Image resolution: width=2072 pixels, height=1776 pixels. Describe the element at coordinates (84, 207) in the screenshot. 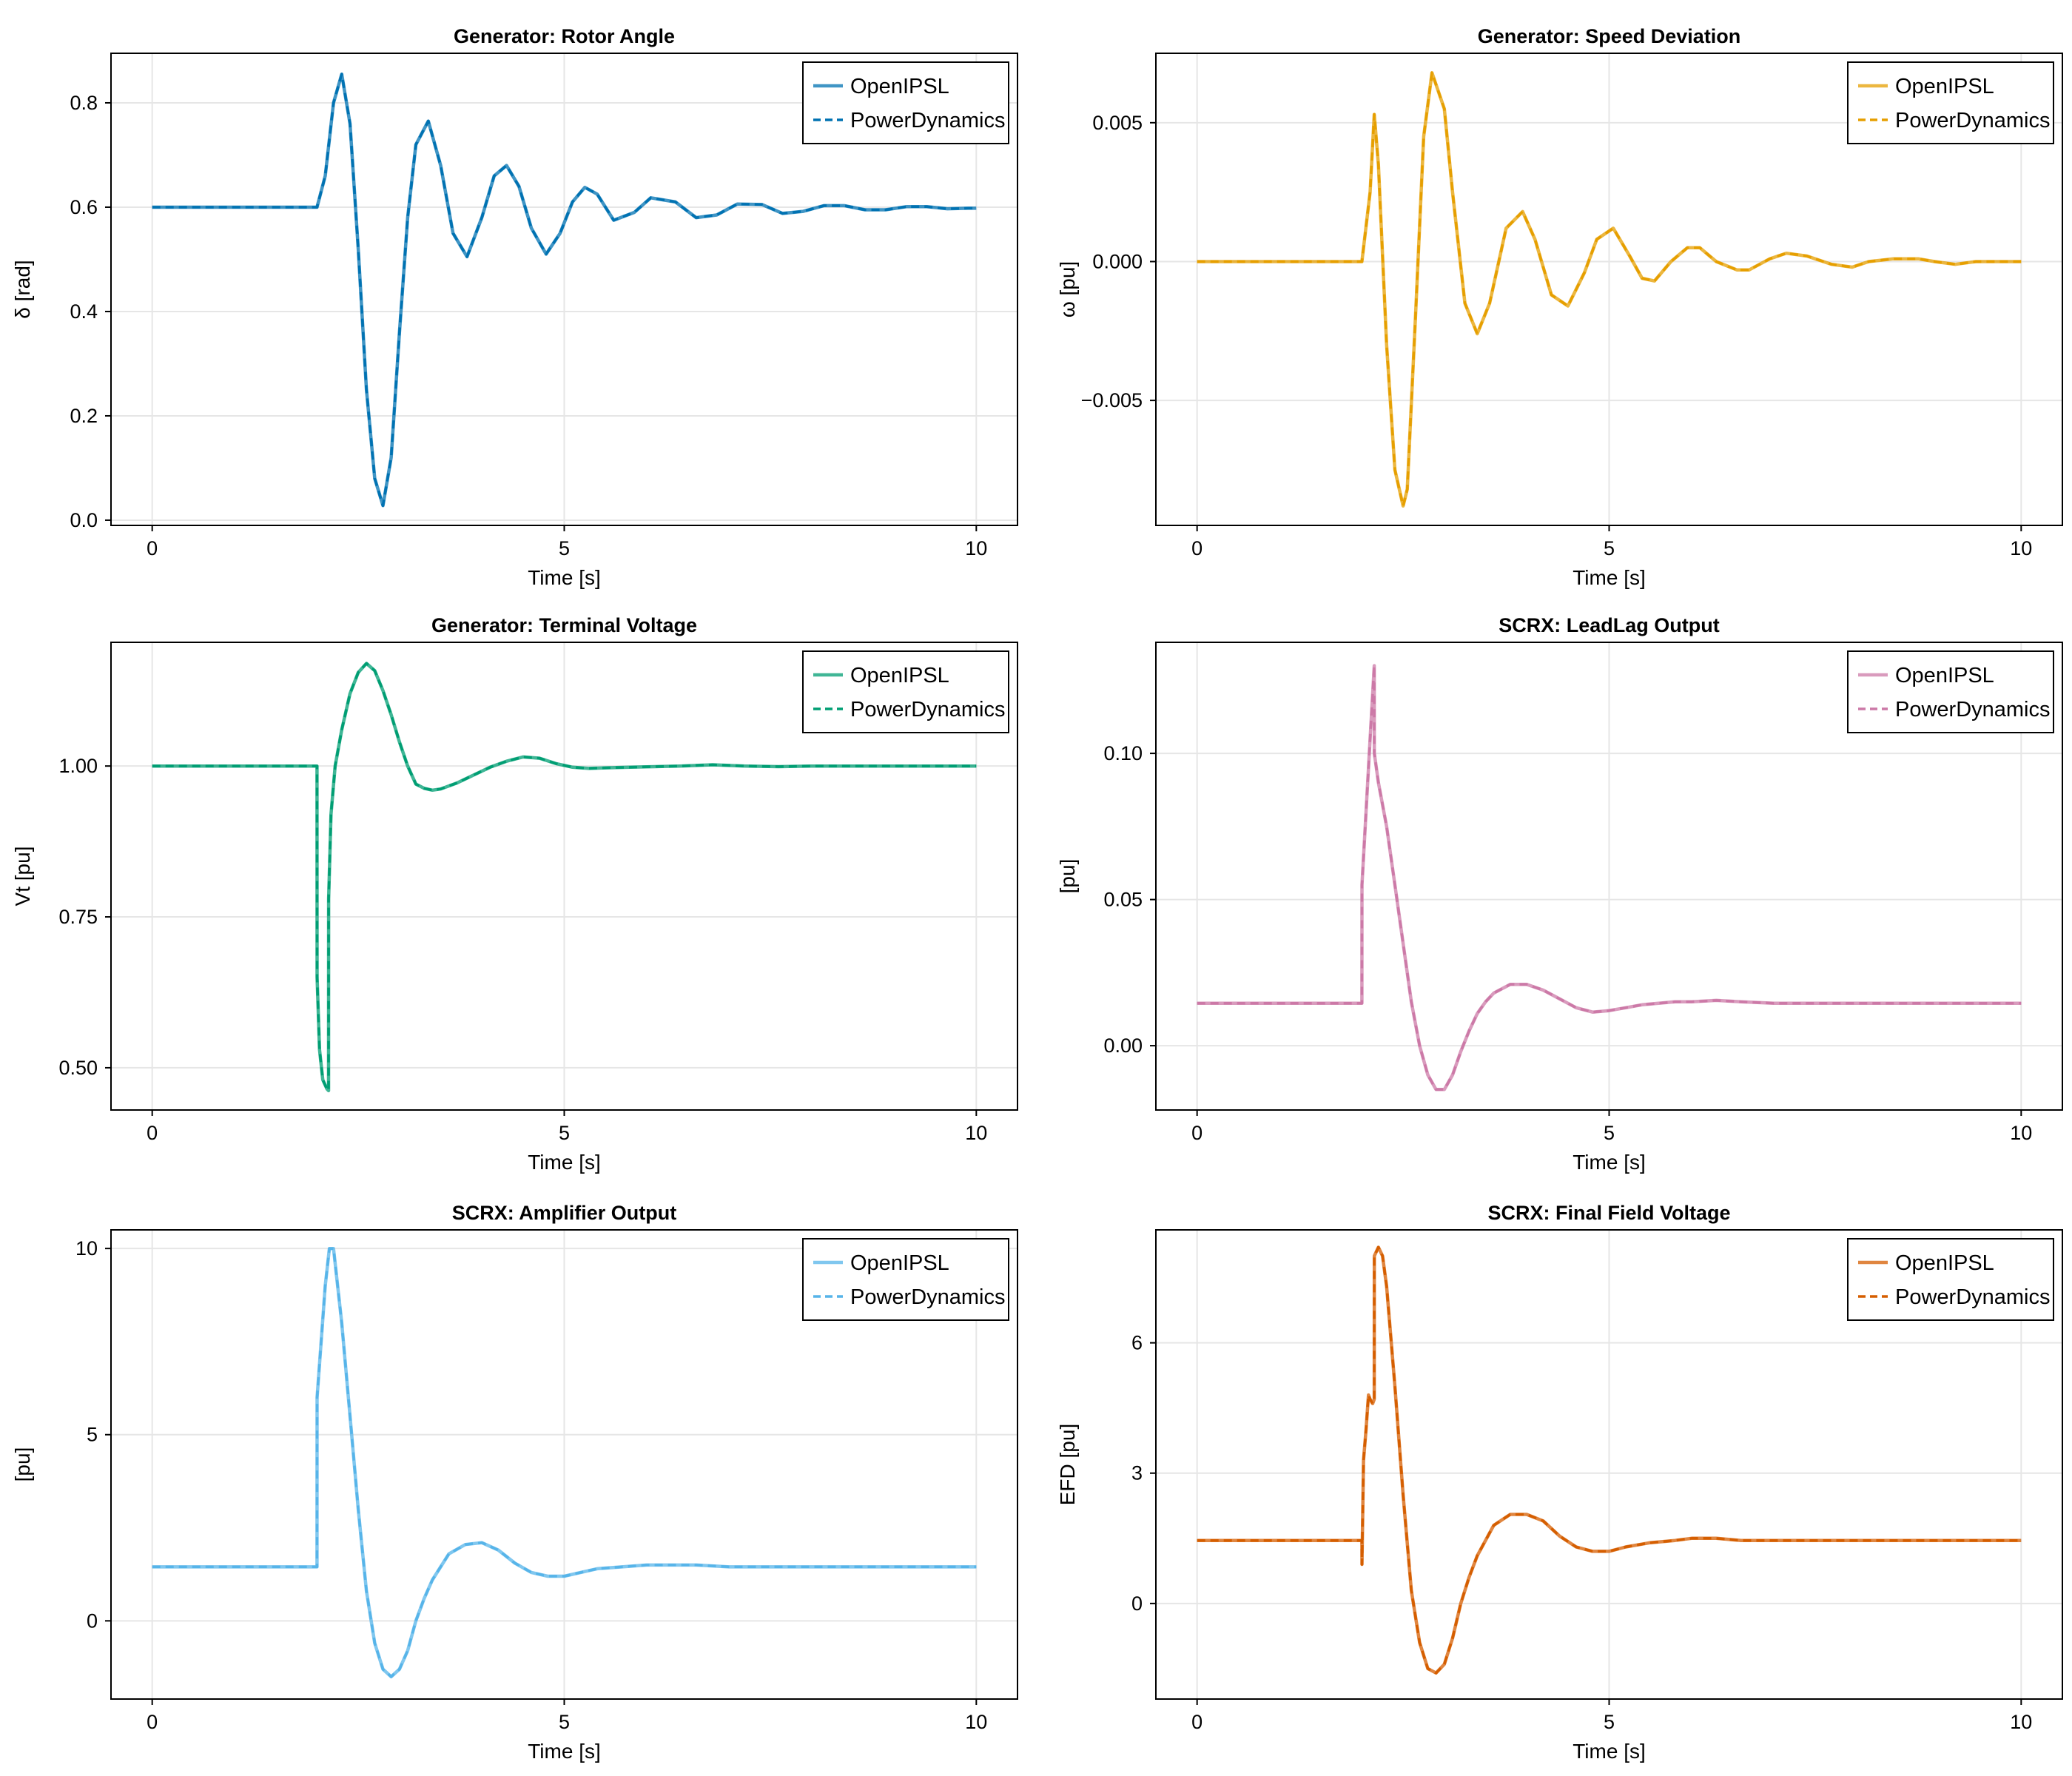

I see `y-tick-label: 0.6` at that location.